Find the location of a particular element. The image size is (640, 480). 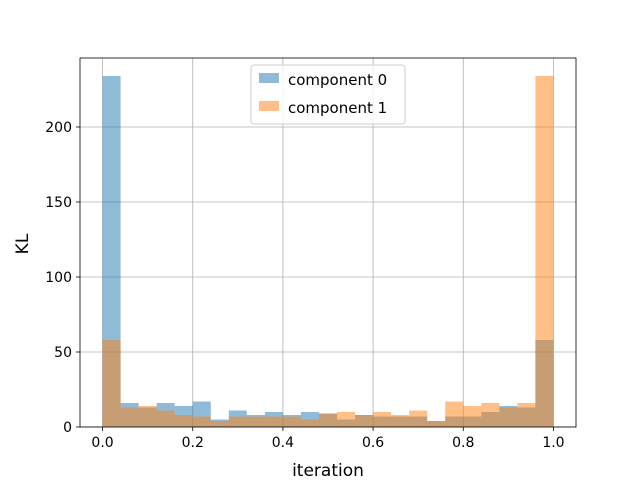

x-tick-label: 1.0 is located at coordinates (553, 443).